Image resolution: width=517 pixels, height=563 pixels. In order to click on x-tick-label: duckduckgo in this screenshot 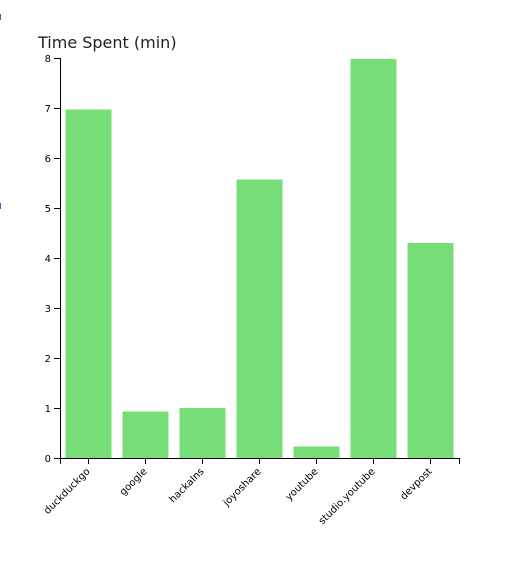, I will do `click(67, 491)`.